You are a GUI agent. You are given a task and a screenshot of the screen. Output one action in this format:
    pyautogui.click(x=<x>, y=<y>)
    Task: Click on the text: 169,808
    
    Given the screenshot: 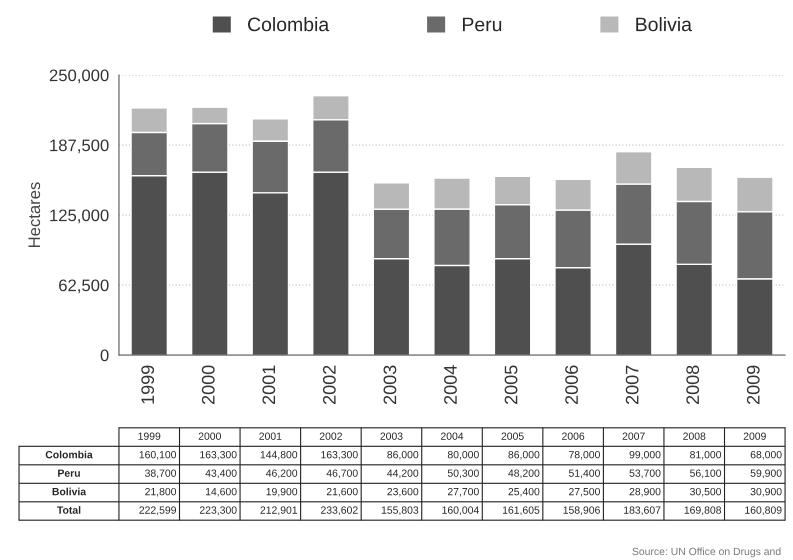 What is the action you would take?
    pyautogui.click(x=703, y=511)
    